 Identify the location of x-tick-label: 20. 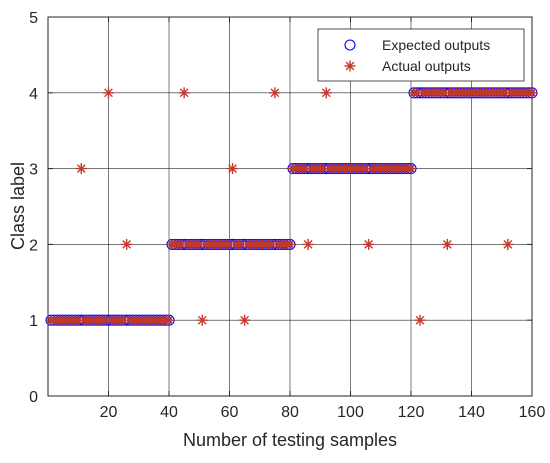
(109, 412).